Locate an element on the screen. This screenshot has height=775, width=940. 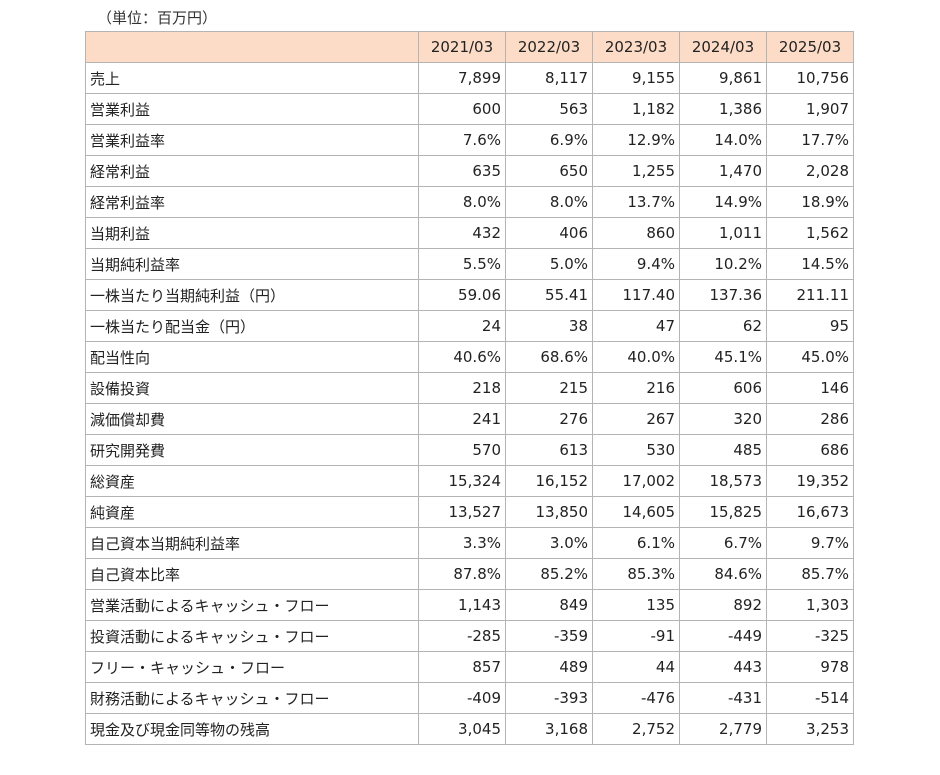
value-cell: 12.9% is located at coordinates (636, 140).